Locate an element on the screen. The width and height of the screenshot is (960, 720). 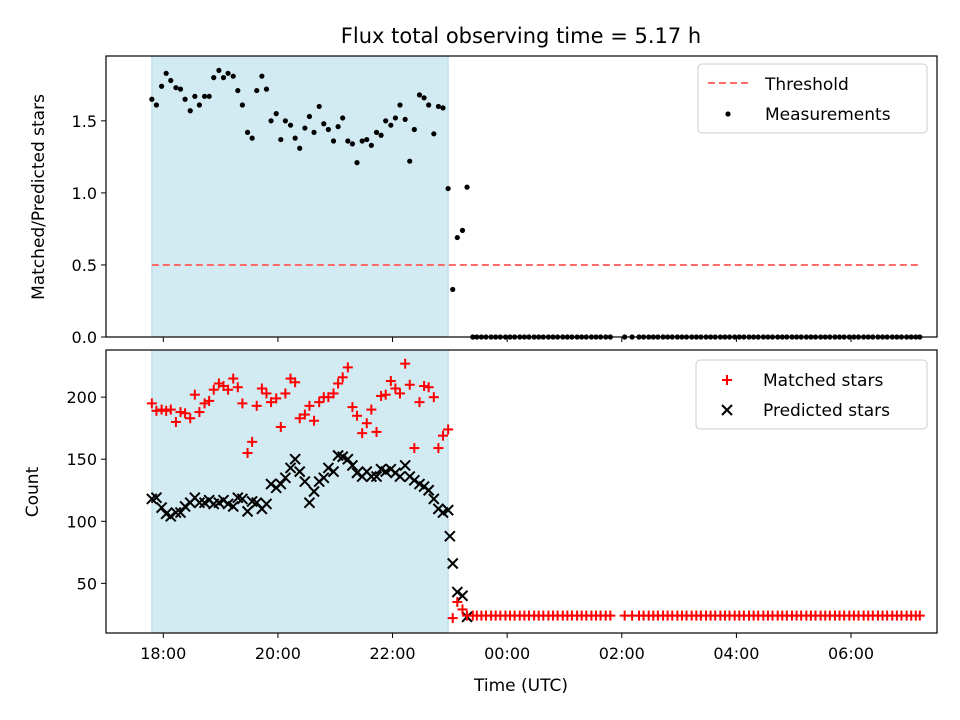
x-tick-label: 20:00 is located at coordinates (278, 653).